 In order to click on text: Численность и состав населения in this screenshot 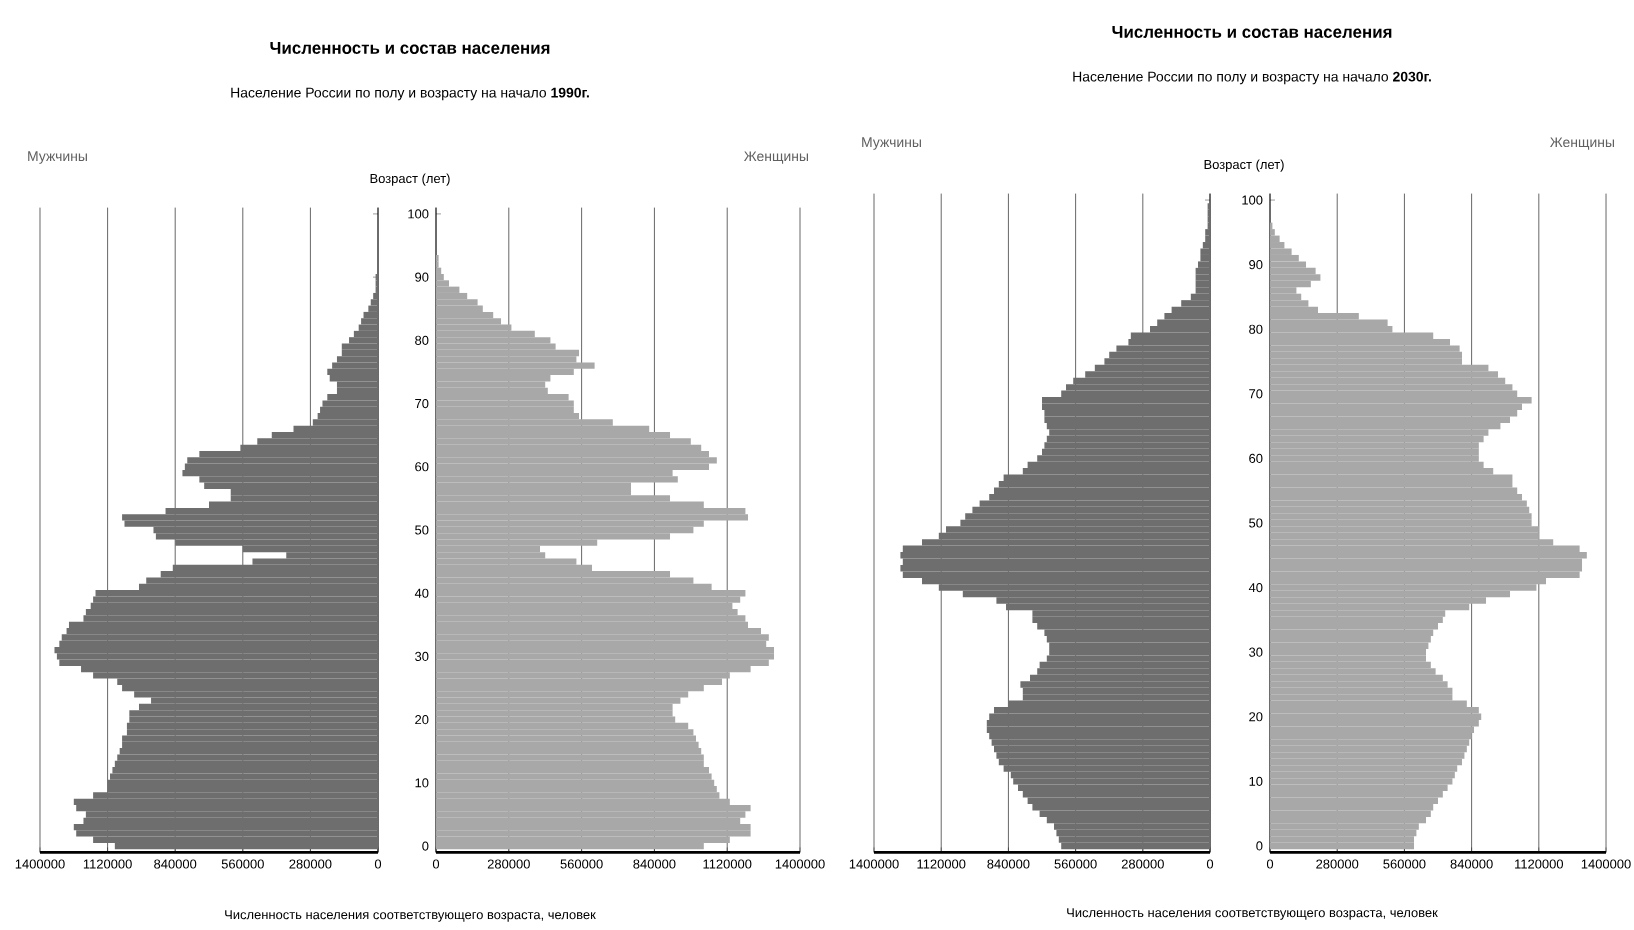, I will do `click(1252, 32)`.